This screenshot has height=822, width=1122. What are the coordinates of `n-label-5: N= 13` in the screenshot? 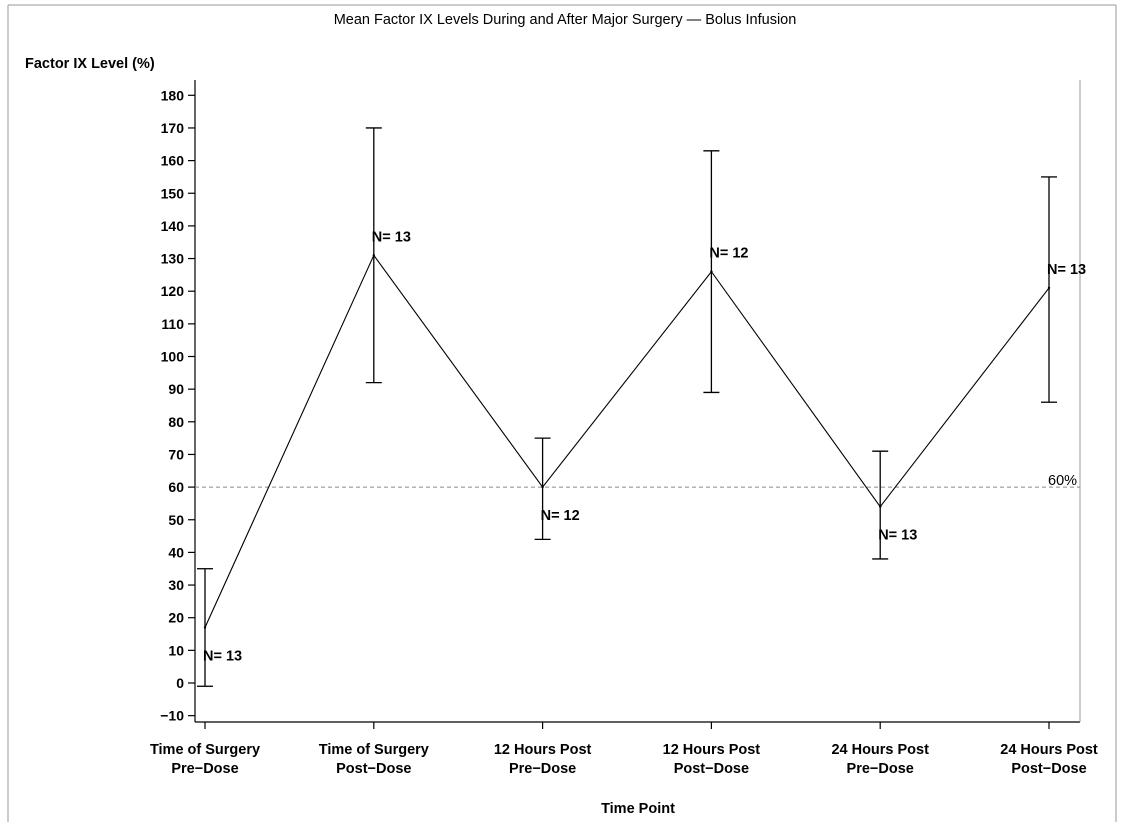 It's located at (1066, 270).